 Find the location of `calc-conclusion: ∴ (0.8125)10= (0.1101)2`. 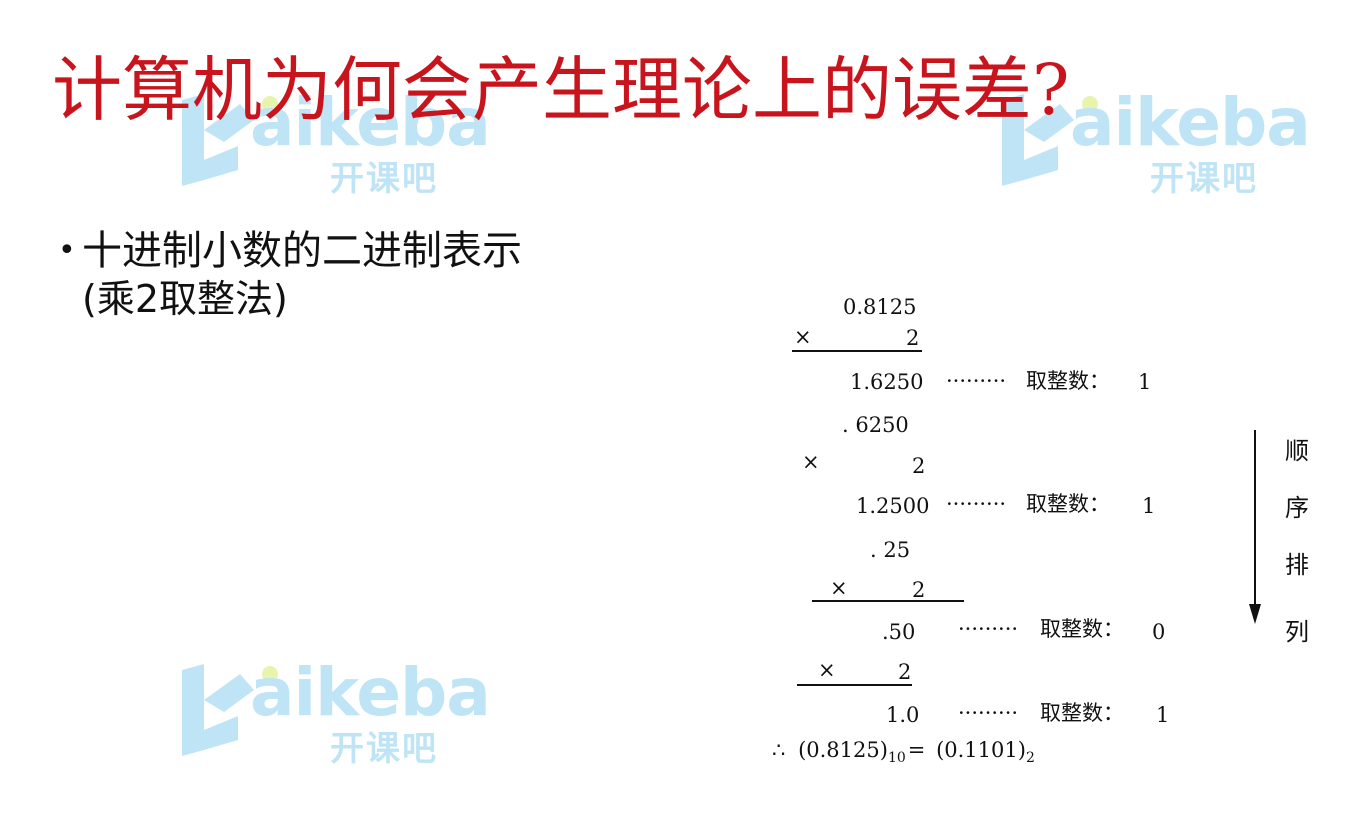

calc-conclusion: ∴ (0.8125)10= (0.1101)2 is located at coordinates (903, 752).